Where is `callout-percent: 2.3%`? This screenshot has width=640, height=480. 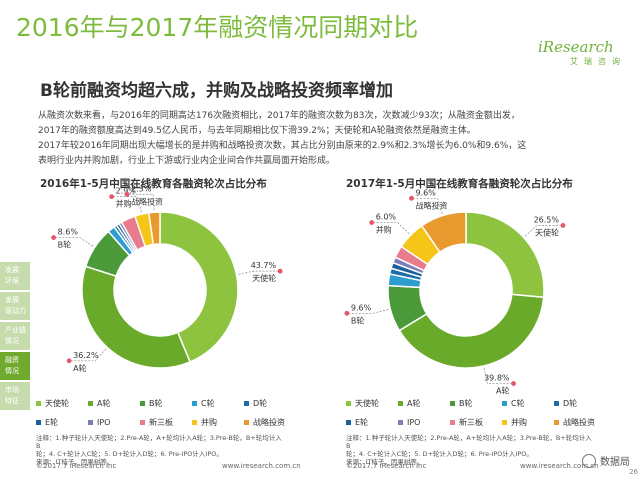
callout-percent: 2.3% is located at coordinates (141, 188).